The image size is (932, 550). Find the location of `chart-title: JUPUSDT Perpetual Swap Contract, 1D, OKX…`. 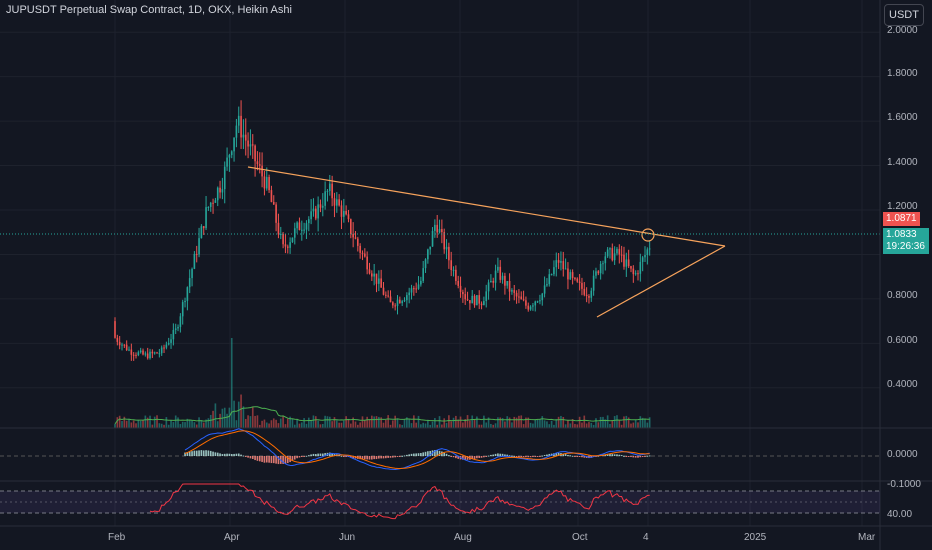

chart-title: JUPUSDT Perpetual Swap Contract, 1D, OKX… is located at coordinates (149, 10).